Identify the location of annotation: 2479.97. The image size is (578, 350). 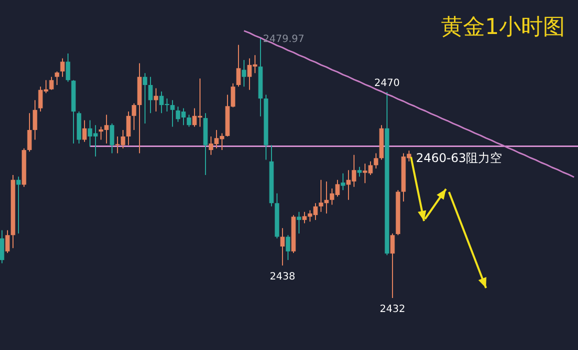
(283, 39).